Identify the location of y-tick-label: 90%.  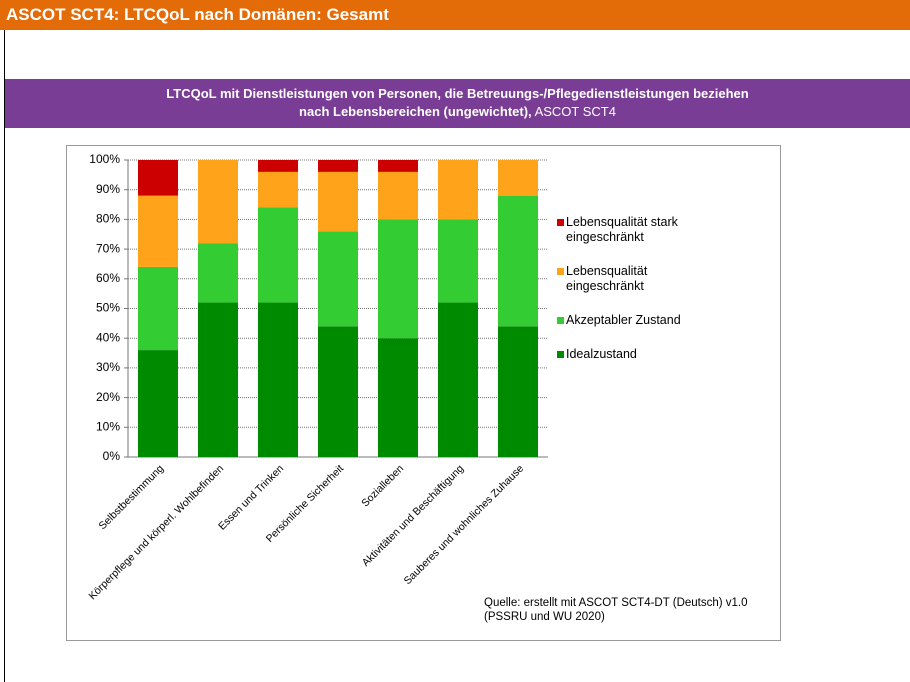
(108, 189).